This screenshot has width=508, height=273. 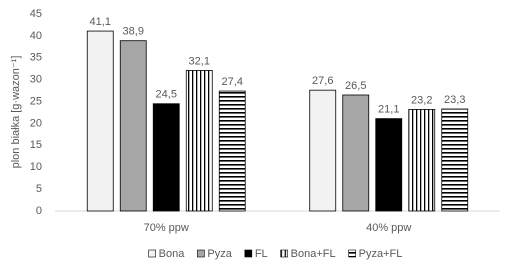 What do you see at coordinates (36, 36) in the screenshot?
I see `y-tick-label: 40` at bounding box center [36, 36].